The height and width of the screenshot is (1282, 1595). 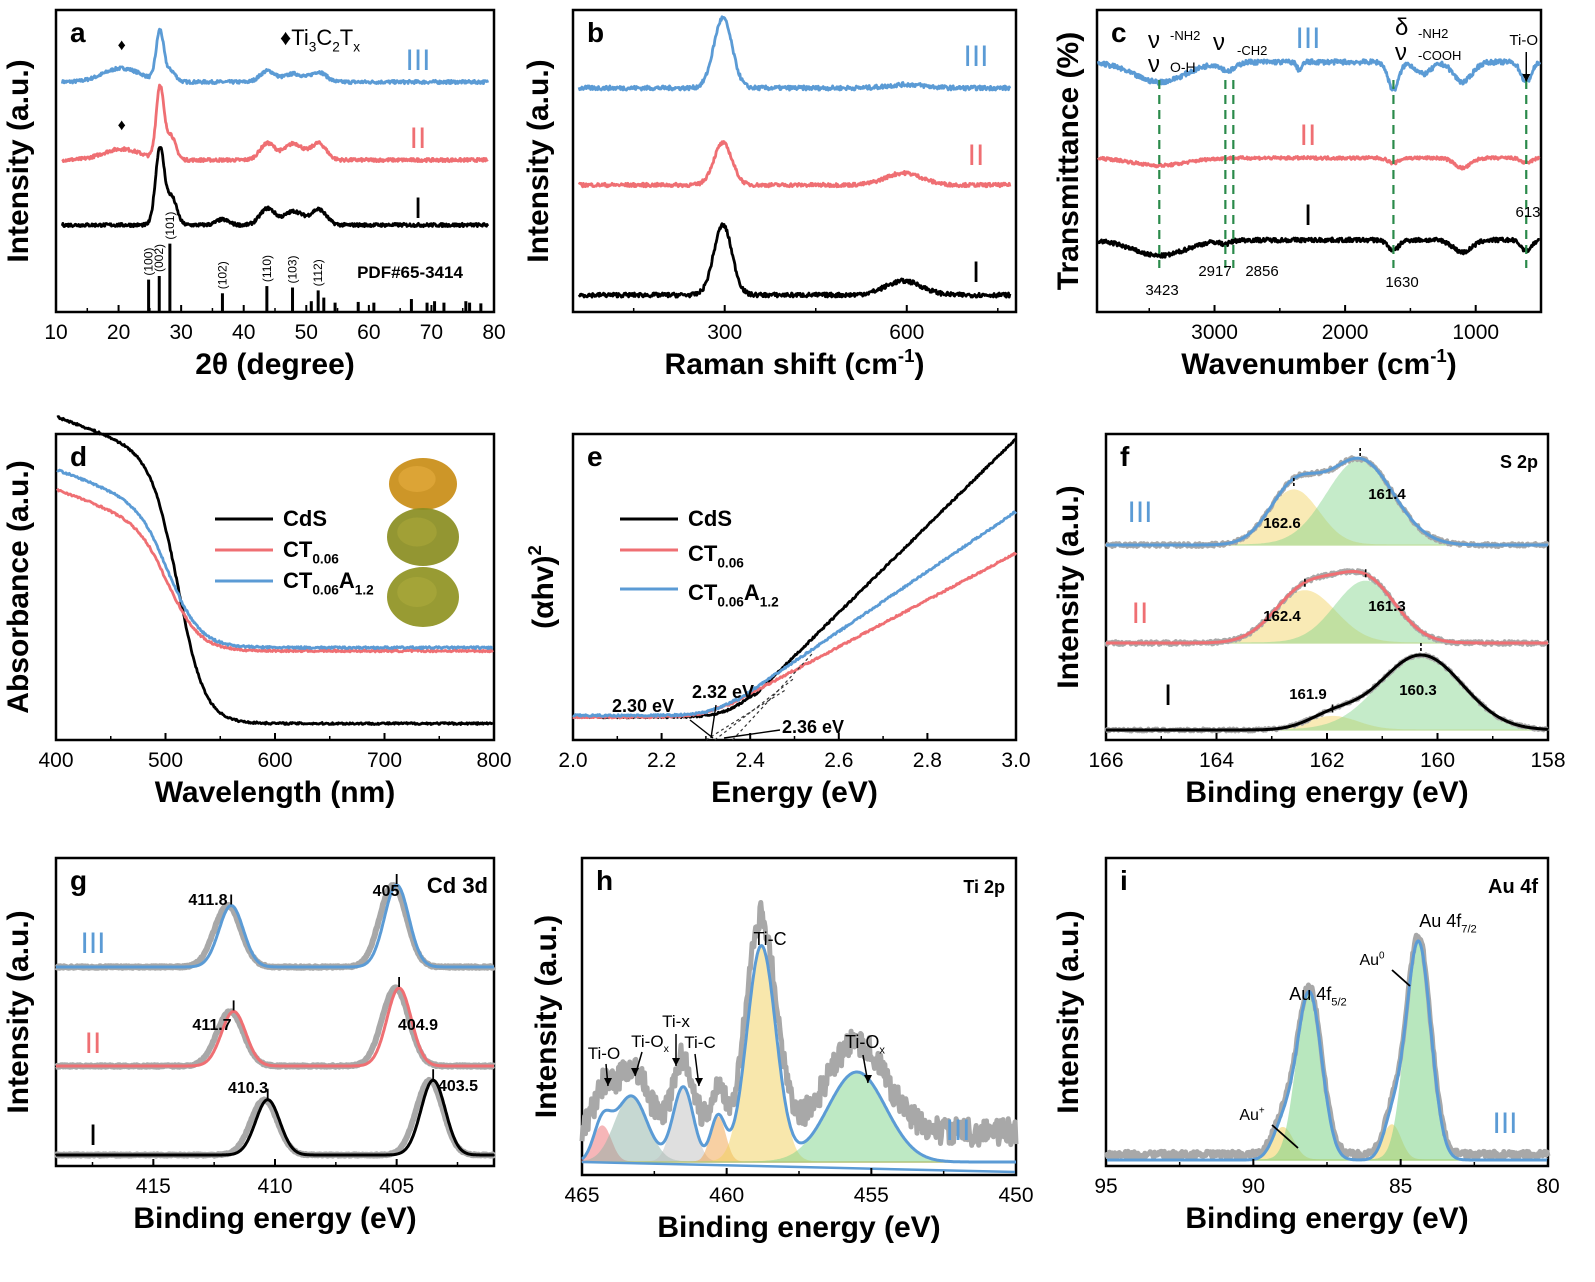 What do you see at coordinates (356, 47) in the screenshot?
I see `label-part: x` at bounding box center [356, 47].